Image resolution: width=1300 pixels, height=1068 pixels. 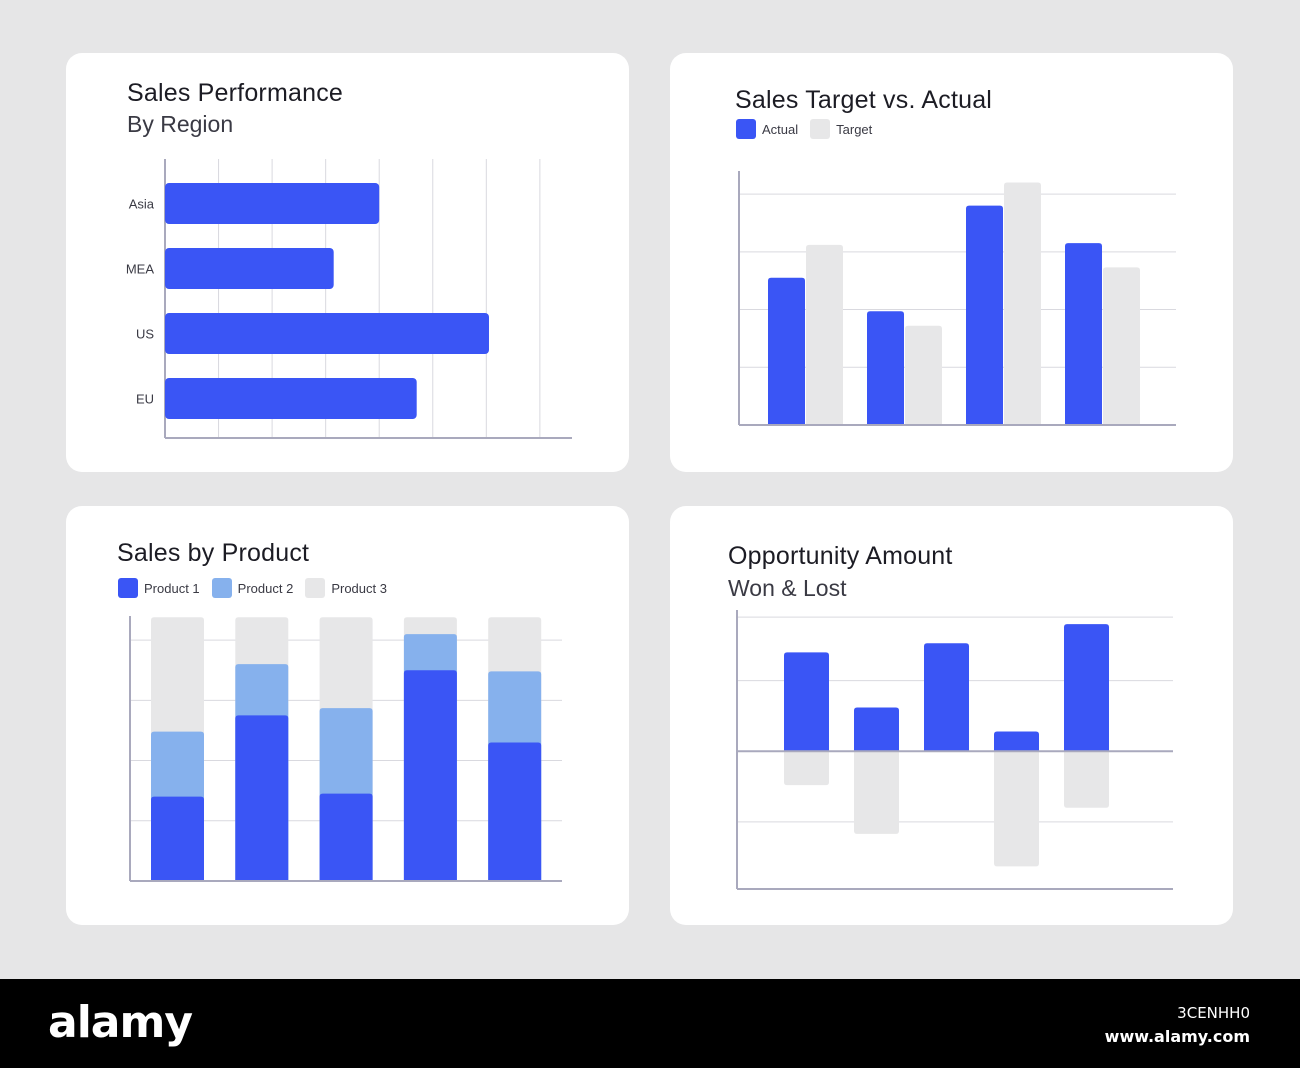 What do you see at coordinates (120, 1022) in the screenshot?
I see `footer-logo: alamy` at bounding box center [120, 1022].